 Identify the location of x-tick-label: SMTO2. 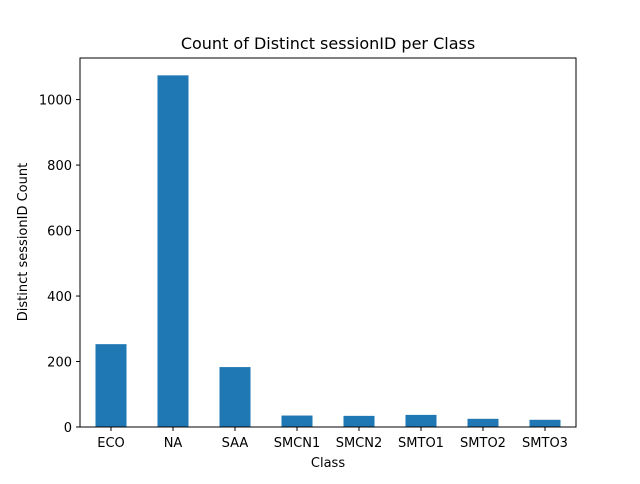
(483, 443).